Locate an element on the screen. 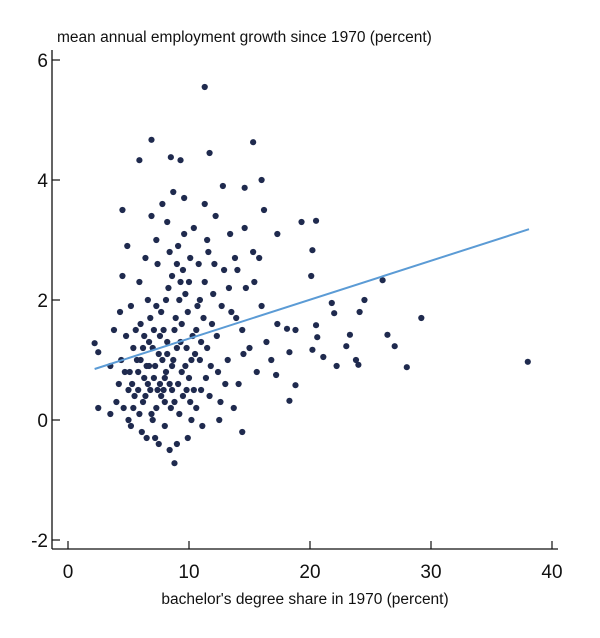 The height and width of the screenshot is (638, 600). y-tick-label: -2 is located at coordinates (39, 541).